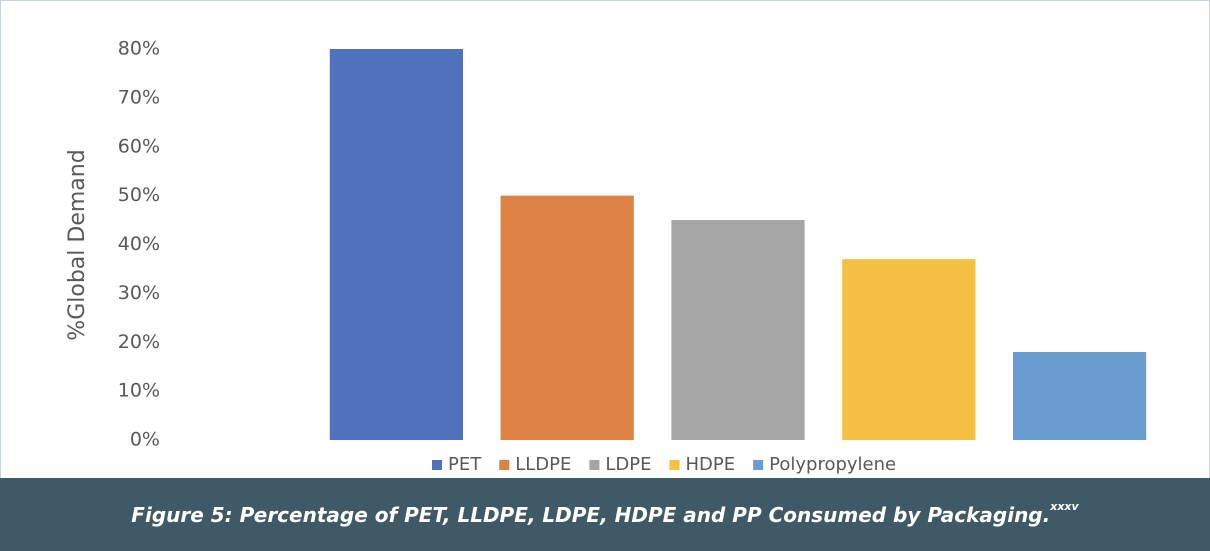 This screenshot has height=551, width=1210. Describe the element at coordinates (543, 464) in the screenshot. I see `legend-label: LLDPE` at that location.